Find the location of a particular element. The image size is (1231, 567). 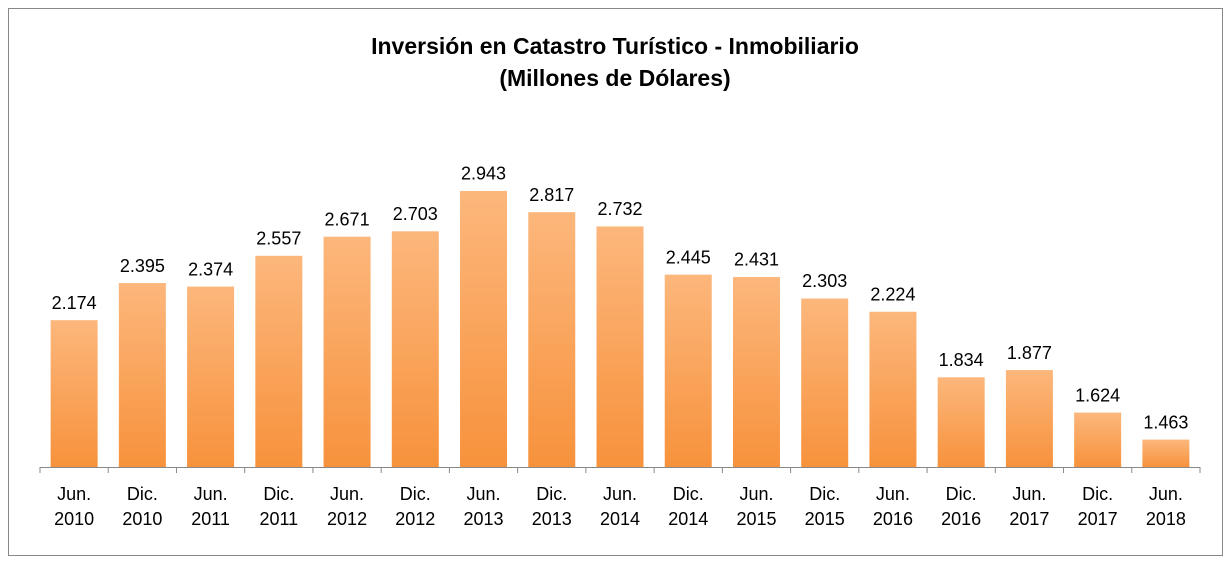

value-label: 2.374 is located at coordinates (210, 269).